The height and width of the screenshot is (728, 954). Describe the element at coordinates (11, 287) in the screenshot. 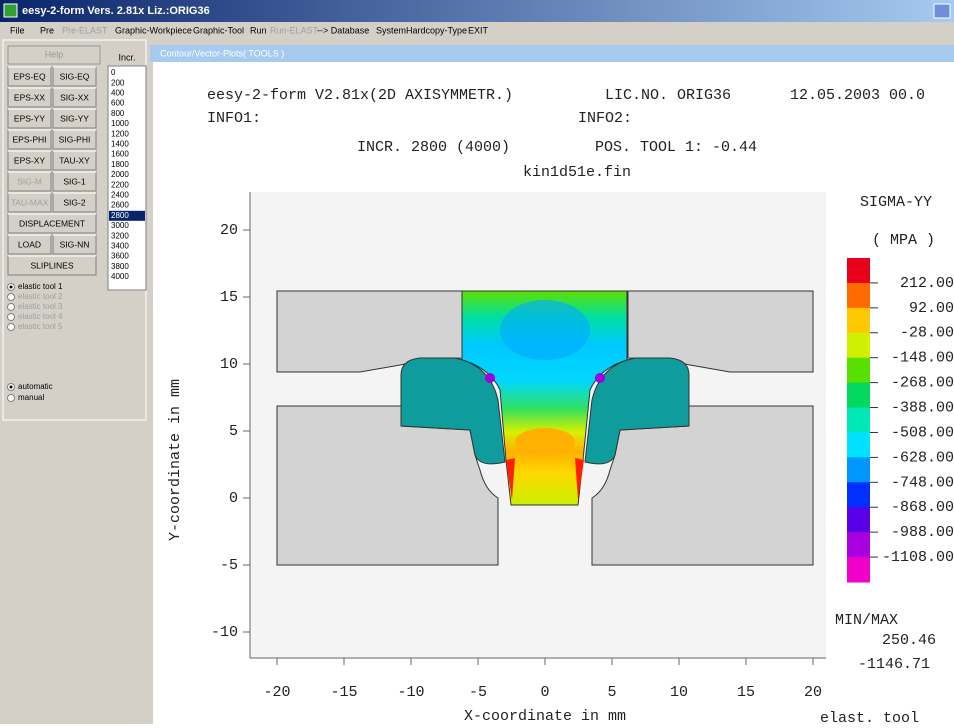

I see `radio-dot` at that location.